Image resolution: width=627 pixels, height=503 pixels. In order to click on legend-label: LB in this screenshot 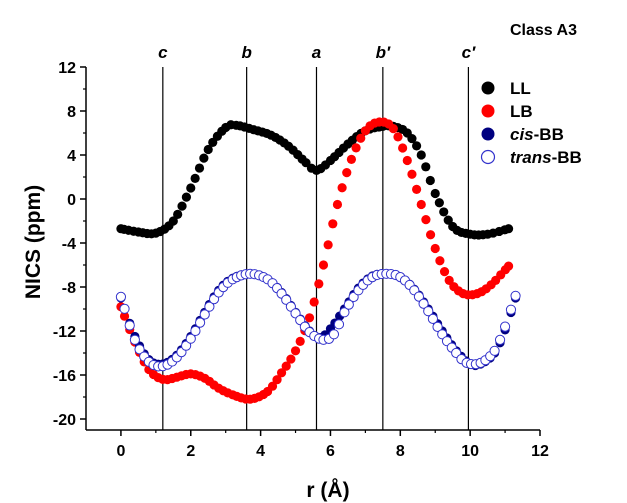, I will do `click(521, 111)`.